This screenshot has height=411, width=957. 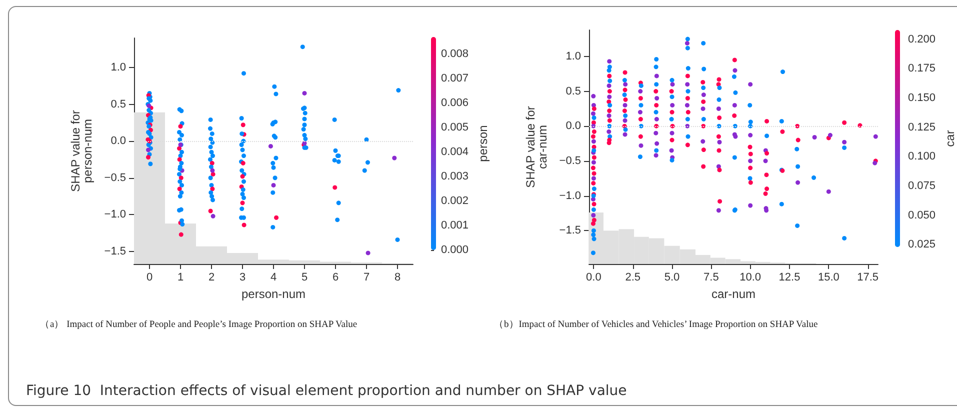 What do you see at coordinates (656, 325) in the screenshot?
I see `text: （b）Impact of Number of Vehicles and Vehicles’ Image Proportion on SHAP Value` at bounding box center [656, 325].